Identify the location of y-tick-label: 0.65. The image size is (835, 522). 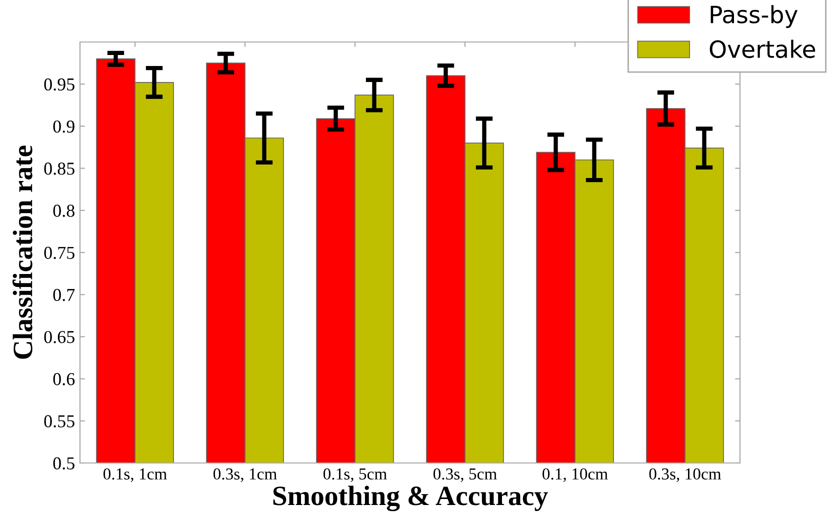
(59, 337).